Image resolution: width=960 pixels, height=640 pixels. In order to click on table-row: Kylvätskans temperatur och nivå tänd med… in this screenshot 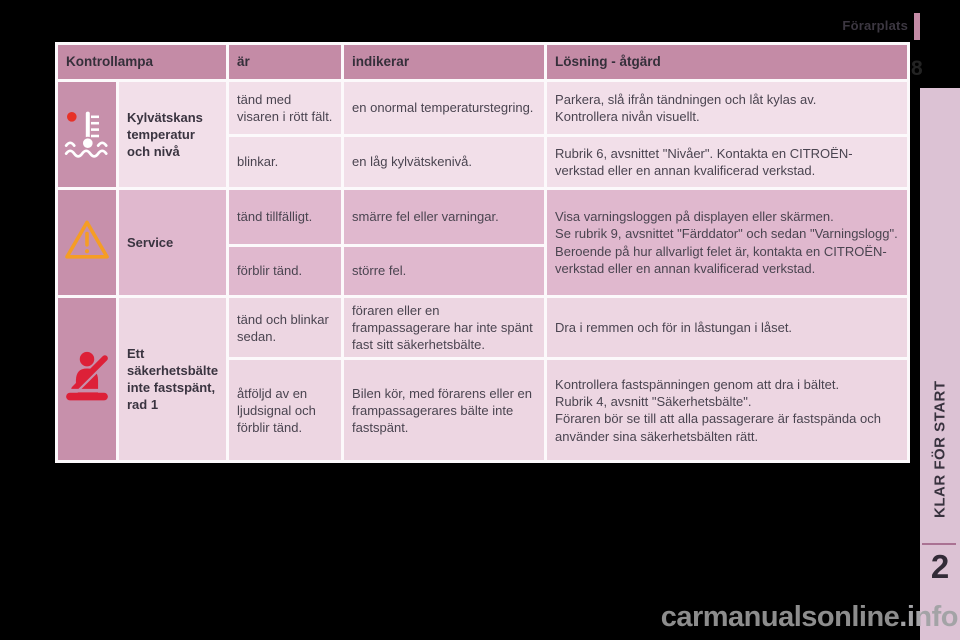, I will do `click(483, 134)`.